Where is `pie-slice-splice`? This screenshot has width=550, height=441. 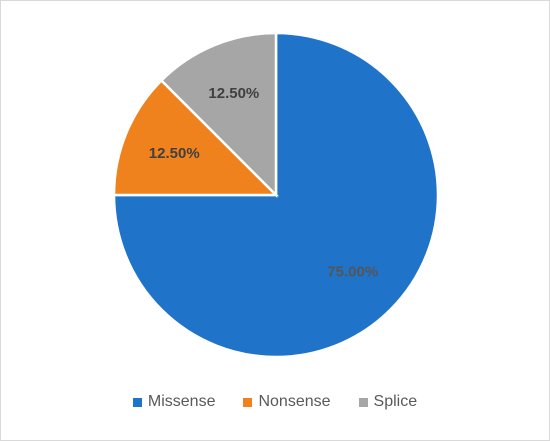
pie-slice-splice is located at coordinates (218, 115).